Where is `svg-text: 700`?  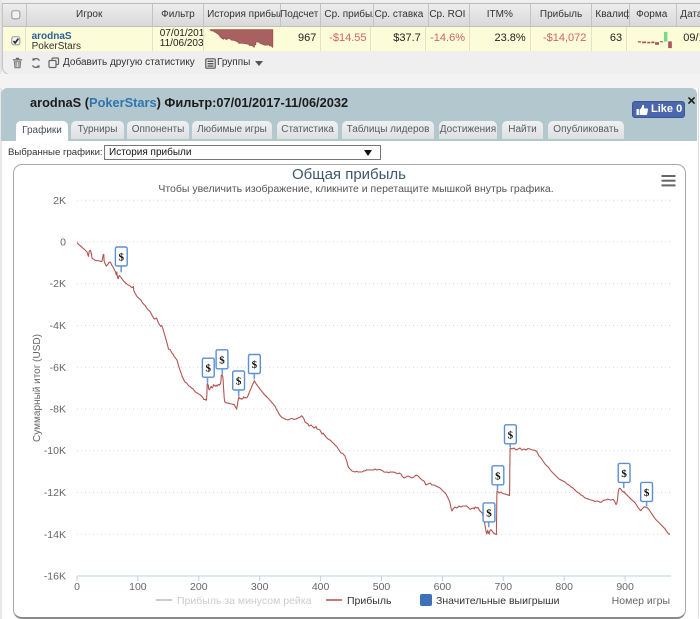
svg-text: 700 is located at coordinates (504, 587).